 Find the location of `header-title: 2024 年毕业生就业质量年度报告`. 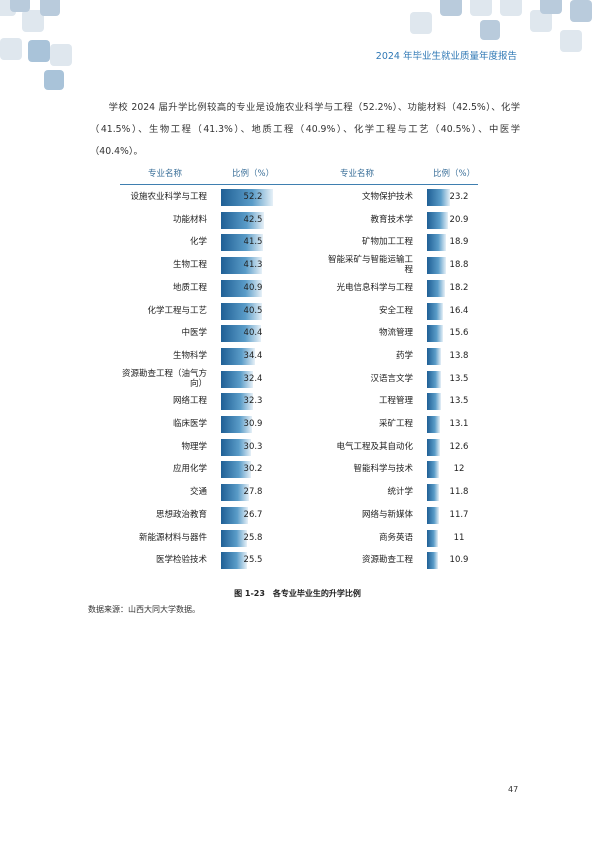

header-title: 2024 年毕业生就业质量年度报告 is located at coordinates (446, 56).